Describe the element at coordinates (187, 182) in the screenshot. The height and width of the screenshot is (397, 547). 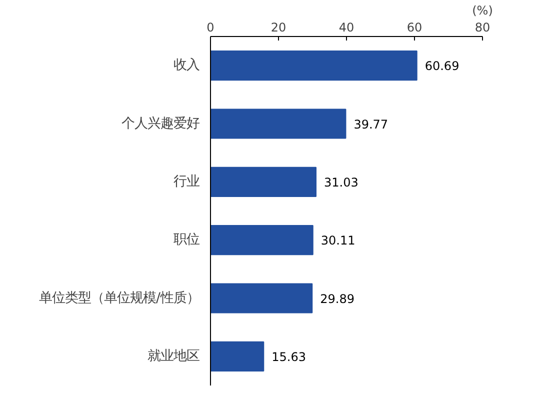
I see `y-tick-label: 行业` at that location.